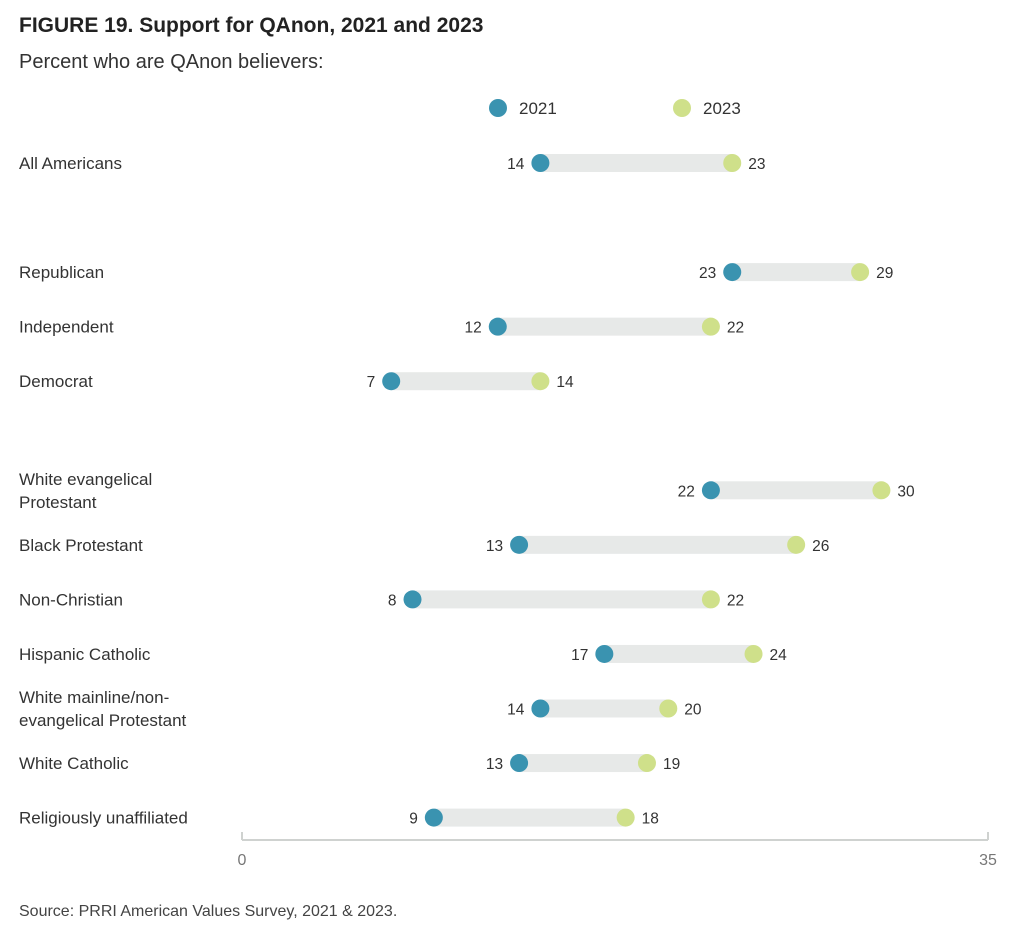  Describe the element at coordinates (371, 382) in the screenshot. I see `value-label-2021: 7` at that location.